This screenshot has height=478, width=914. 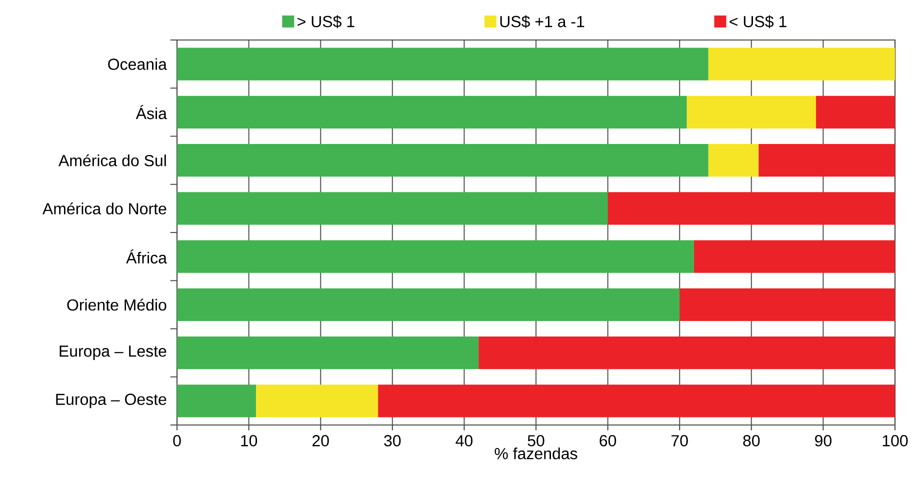 What do you see at coordinates (536, 454) in the screenshot?
I see `x-axis-title: % fazendas` at bounding box center [536, 454].